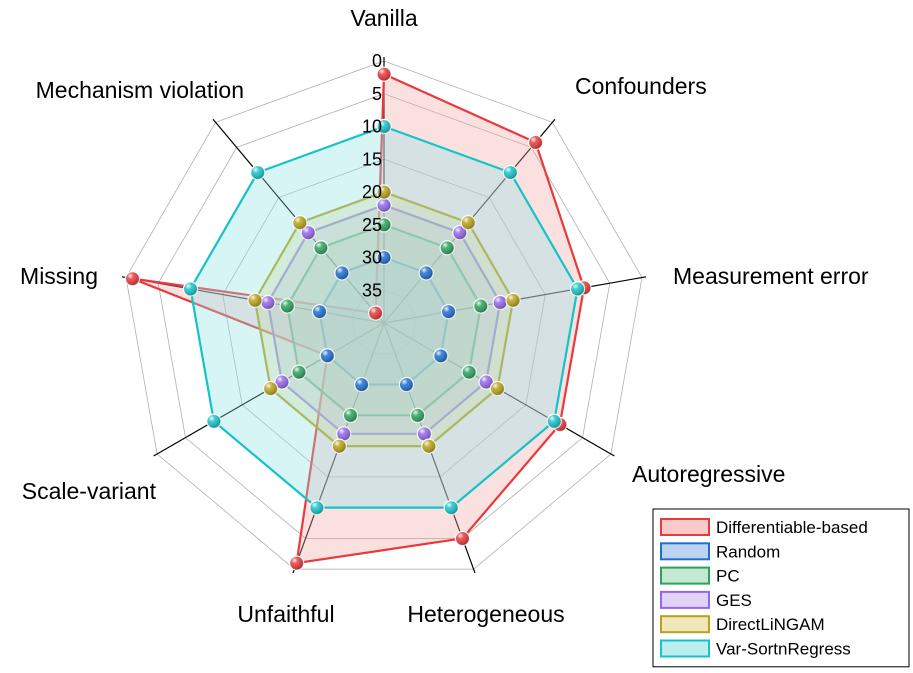 The width and height of the screenshot is (913, 673). Describe the element at coordinates (748, 551) in the screenshot. I see `legend-label: Random` at that location.